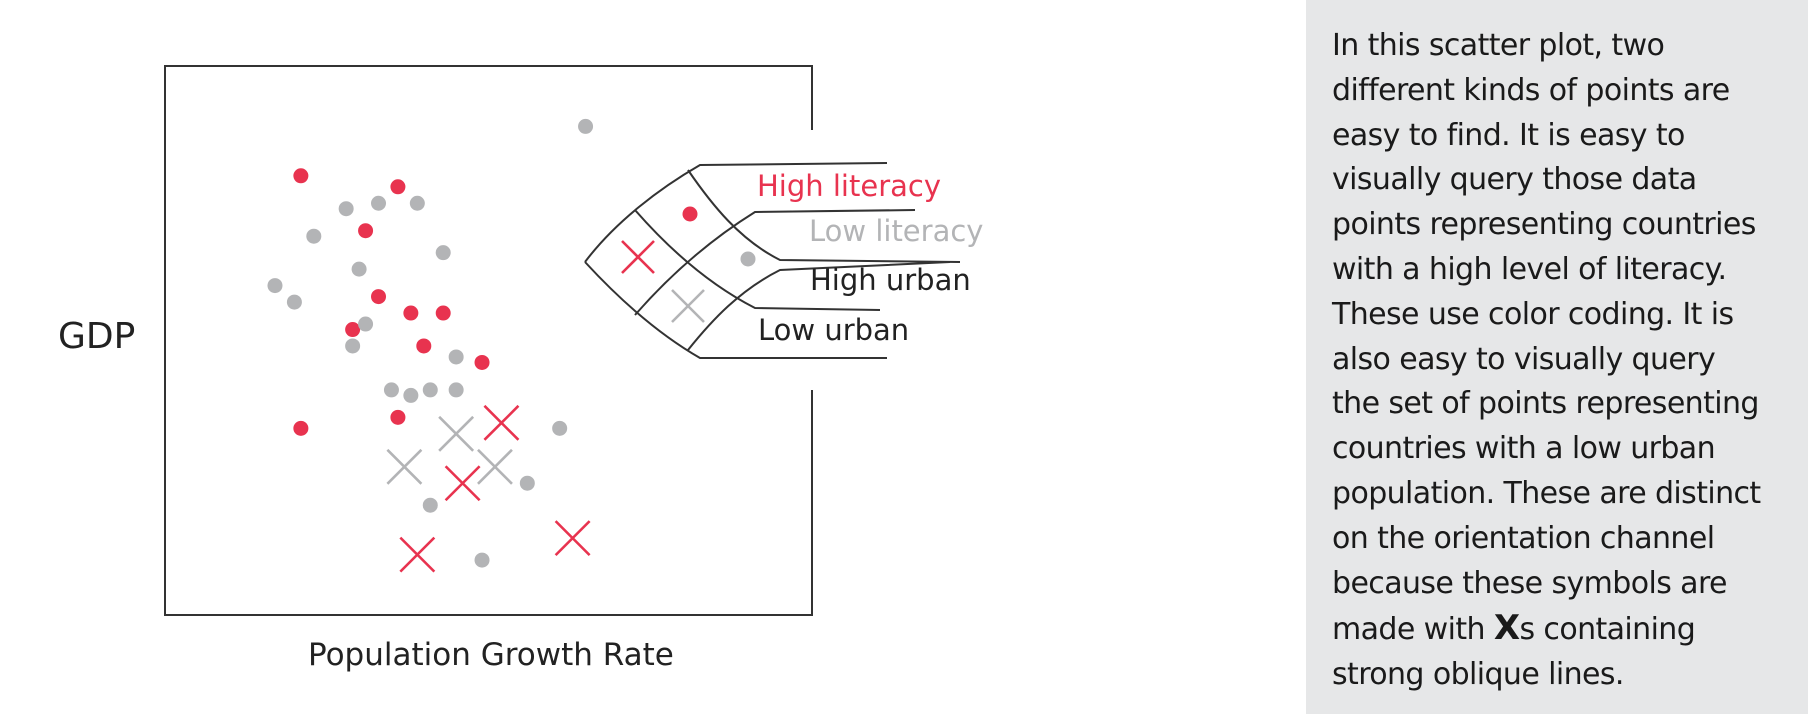 This screenshot has width=1808, height=714. Describe the element at coordinates (748, 259) in the screenshot. I see `key-dot-low-literacy` at that location.